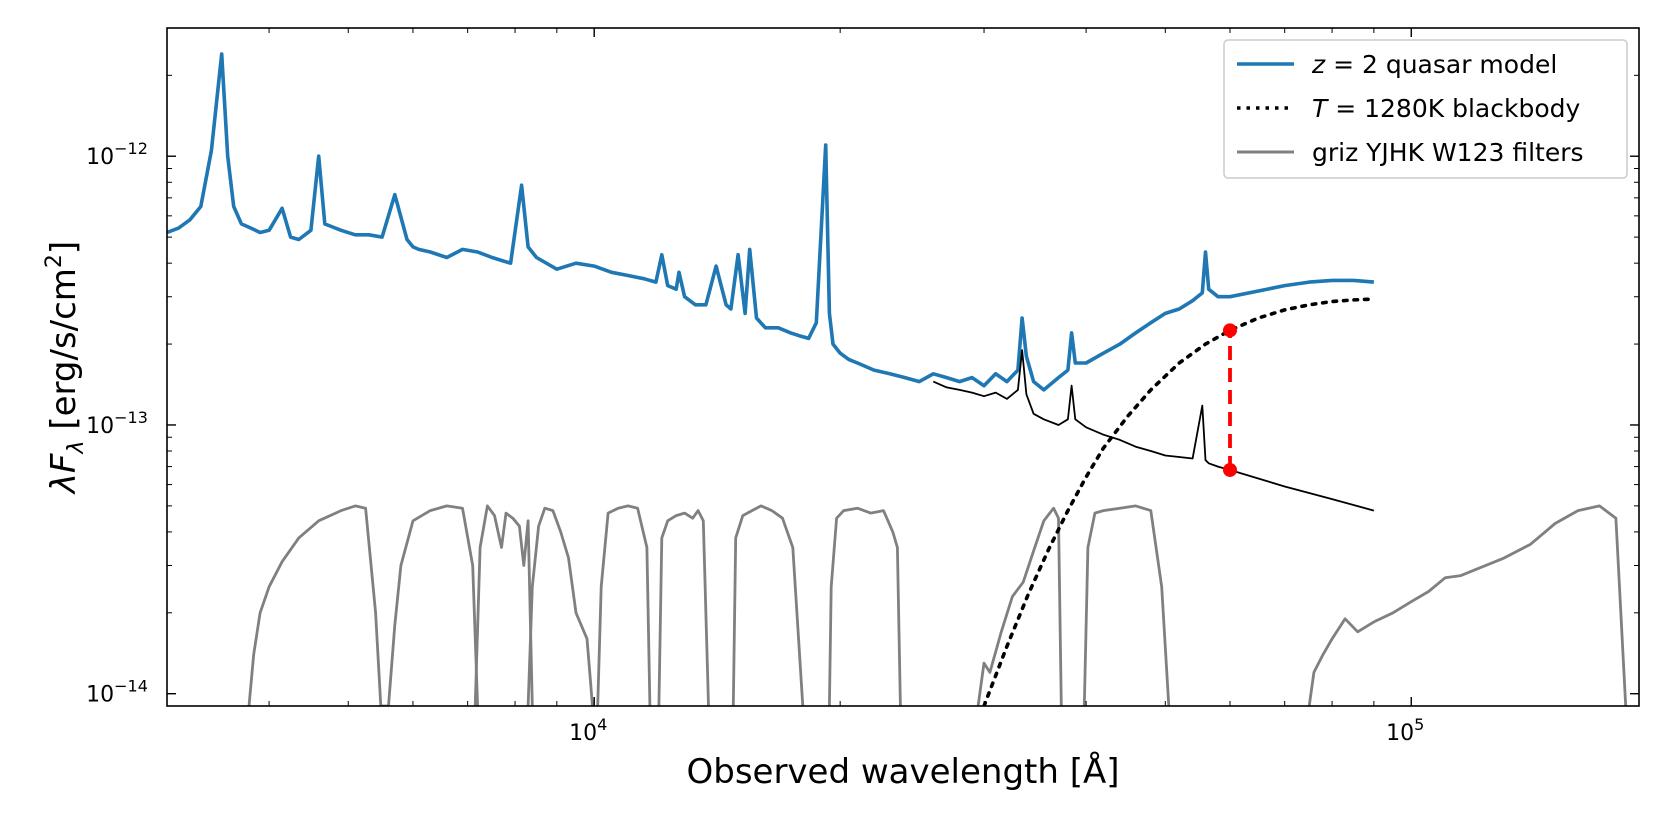 The width and height of the screenshot is (1661, 830). I want to click on y-axis-title-sub: λ, so click(76, 447).